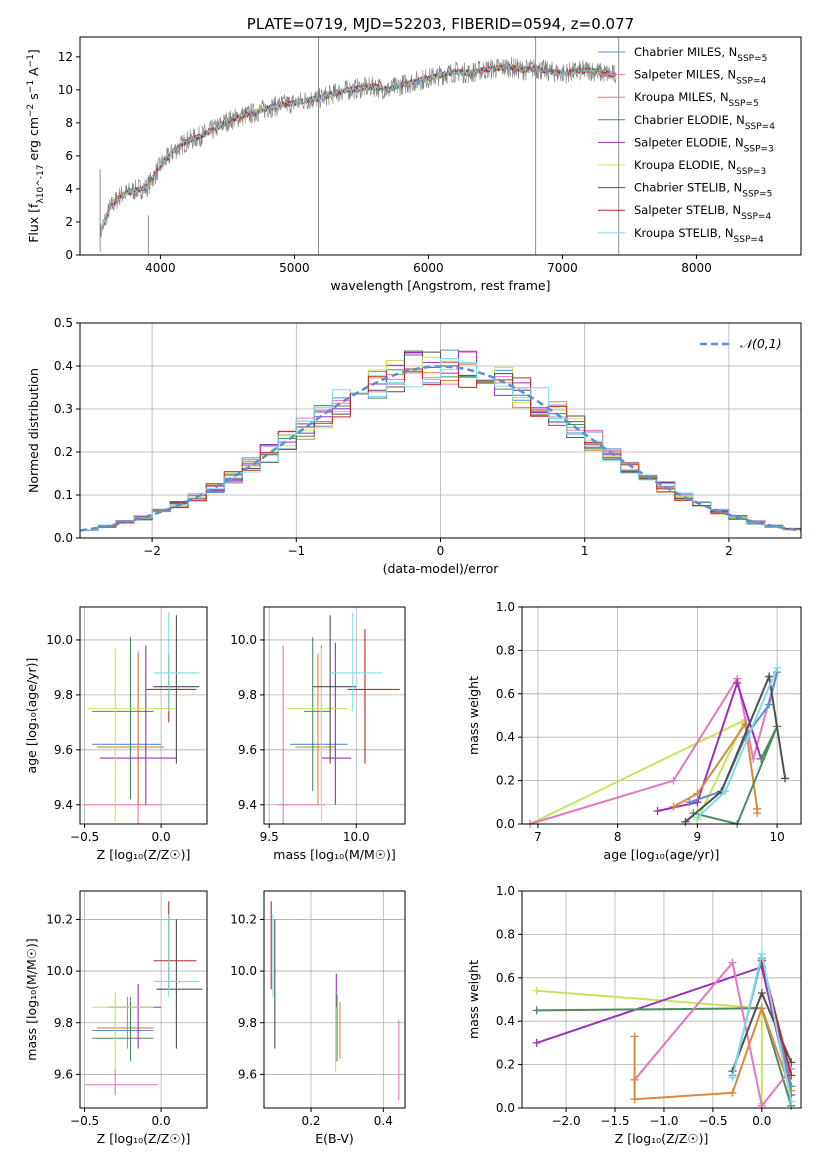 The width and height of the screenshot is (819, 1170). I want to click on x-tick-label: 10, so click(776, 837).